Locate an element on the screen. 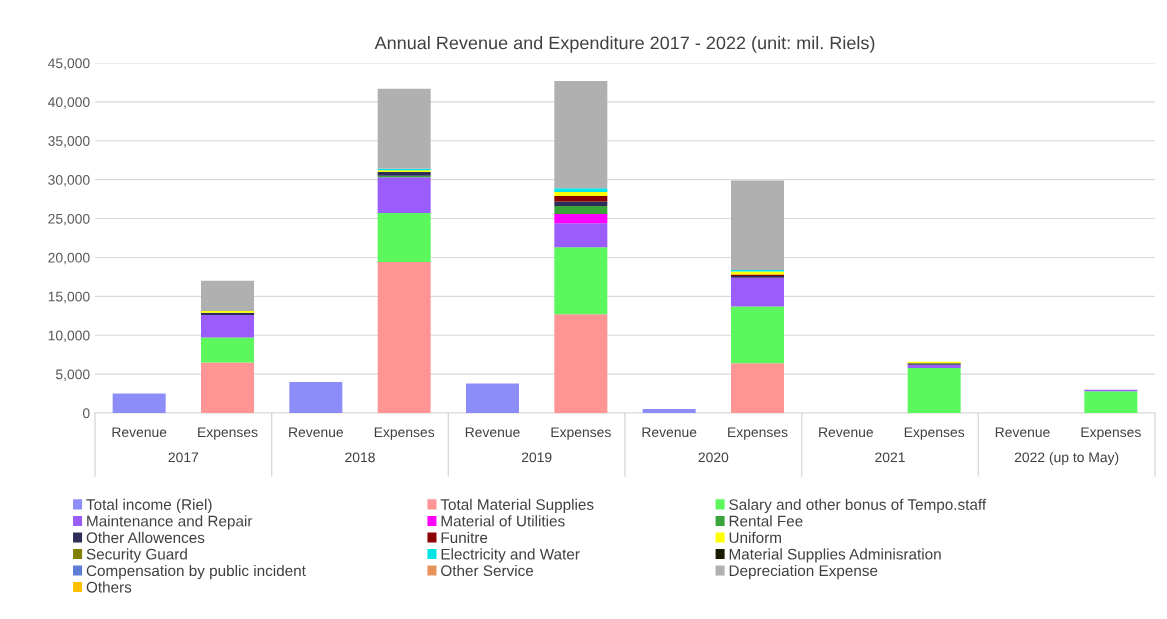  legend-label: Depreciation Expense is located at coordinates (803, 572).